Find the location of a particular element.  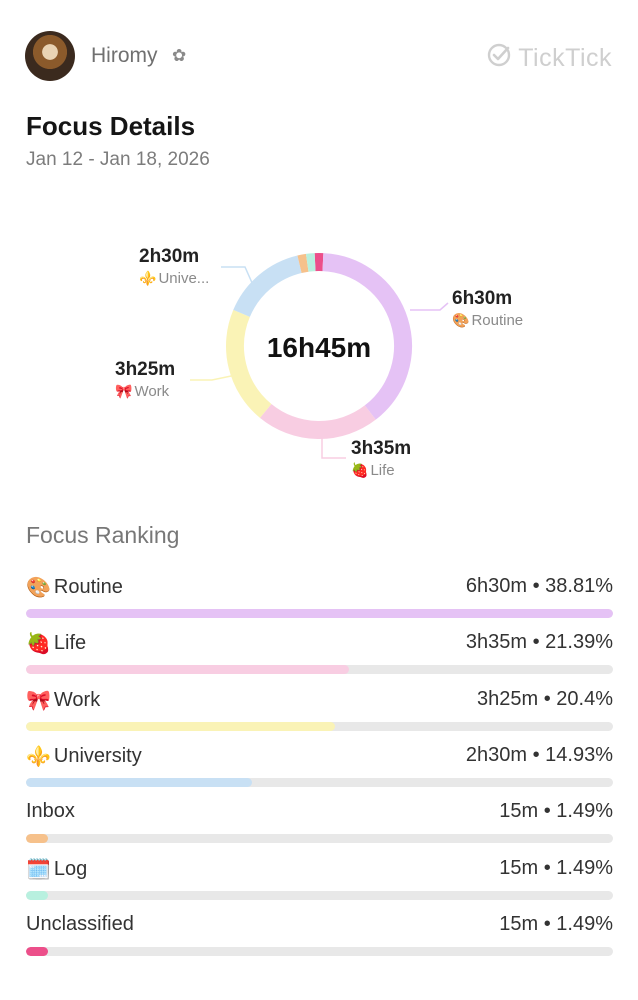

donut-slice-routine is located at coordinates (367, 336).